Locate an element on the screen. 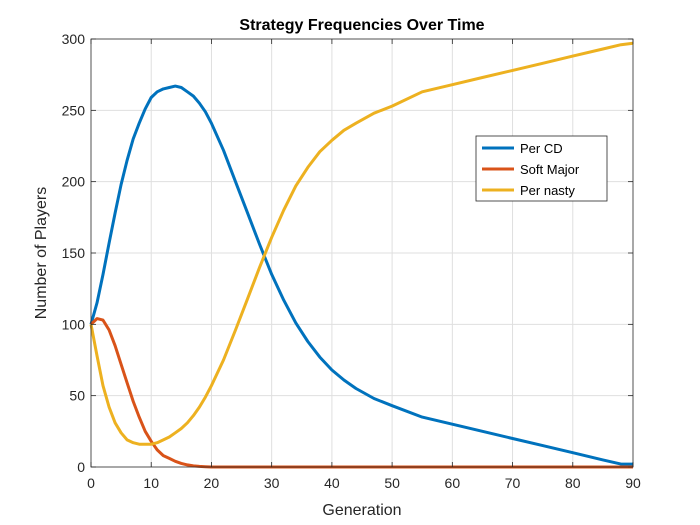 Image resolution: width=700 pixels, height=525 pixels. x-tick-label: 40 is located at coordinates (332, 483).